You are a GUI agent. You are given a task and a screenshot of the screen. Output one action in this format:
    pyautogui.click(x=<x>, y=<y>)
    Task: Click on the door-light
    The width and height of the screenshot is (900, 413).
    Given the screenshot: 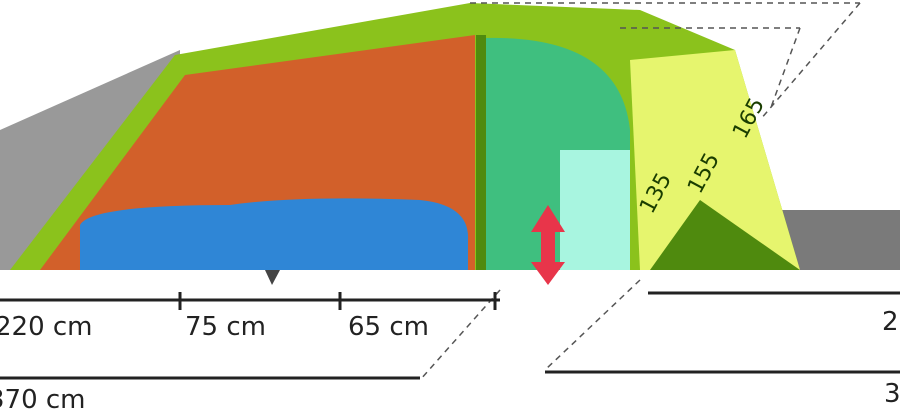 What is the action you would take?
    pyautogui.click(x=595, y=210)
    